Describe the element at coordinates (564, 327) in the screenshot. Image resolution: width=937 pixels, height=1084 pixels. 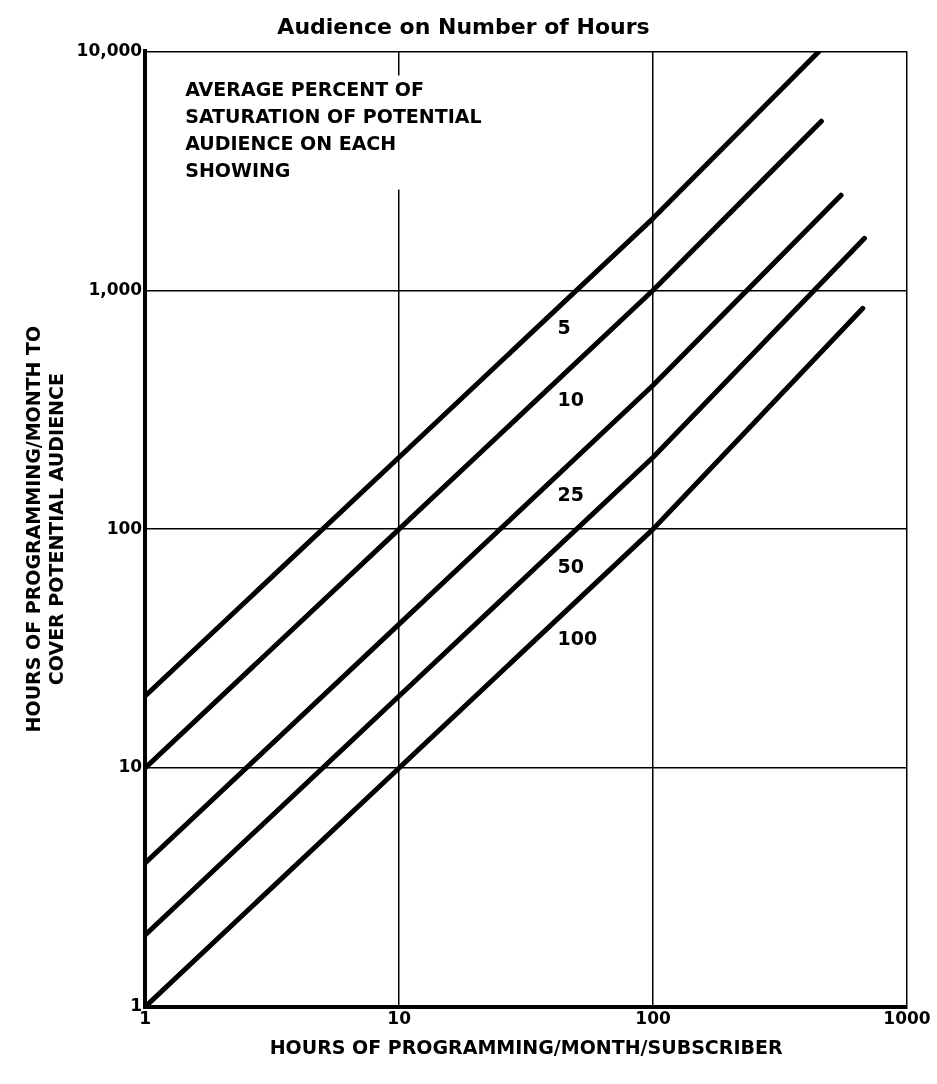
I see `series-label: 5` at that location.